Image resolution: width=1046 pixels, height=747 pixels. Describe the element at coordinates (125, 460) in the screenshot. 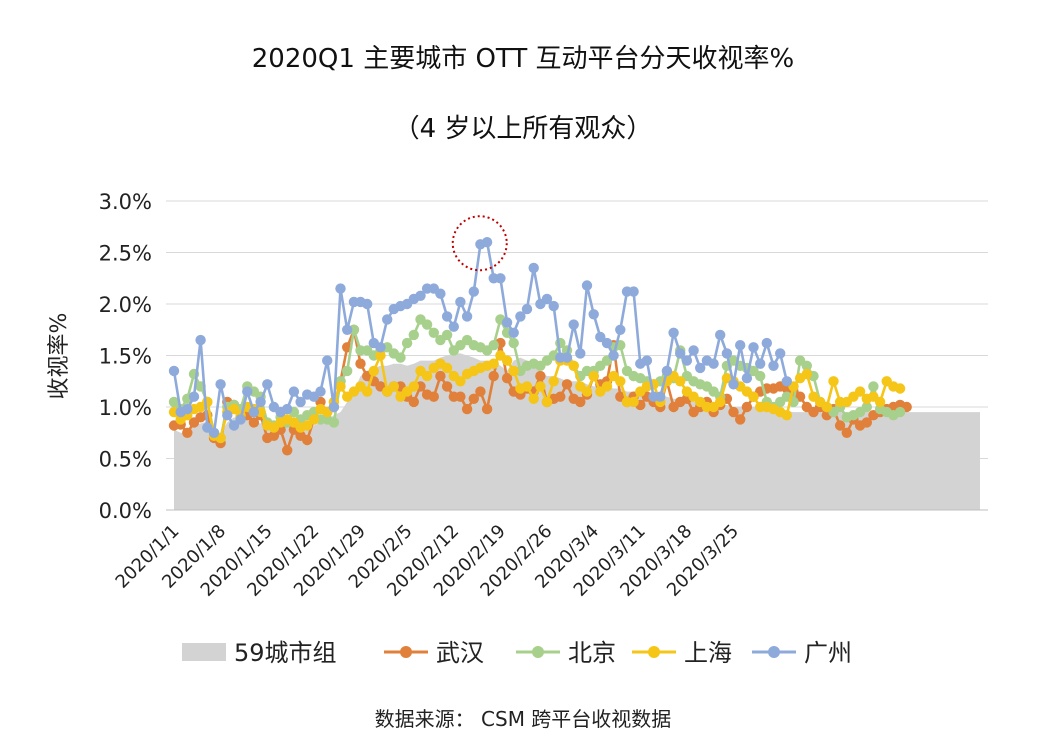

I see `y-tick-label: 0.5%` at that location.